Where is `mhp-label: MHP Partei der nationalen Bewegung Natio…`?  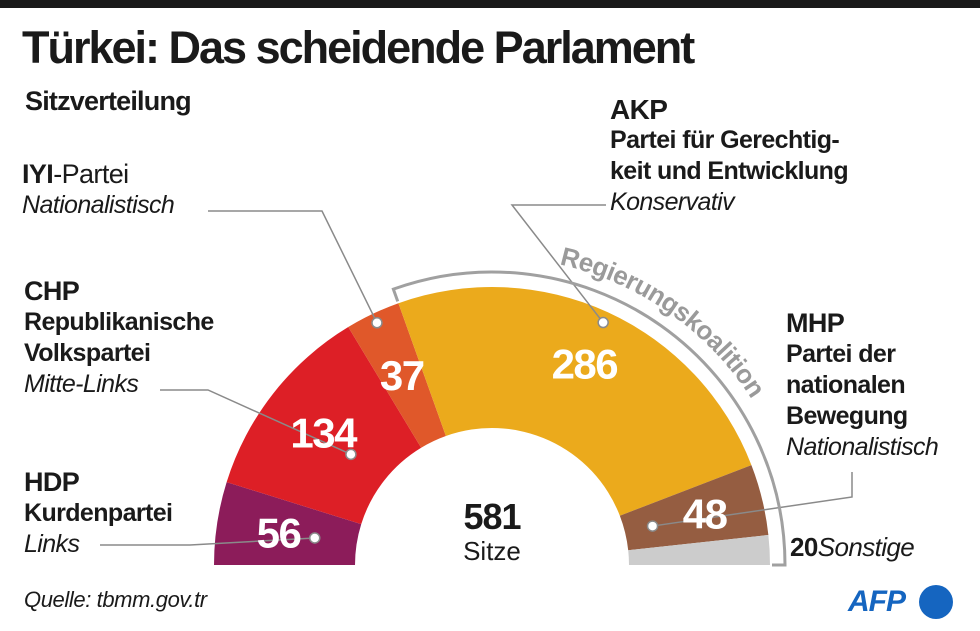
mhp-label: MHP Partei der nationalen Bewegung Natio… is located at coordinates (862, 385).